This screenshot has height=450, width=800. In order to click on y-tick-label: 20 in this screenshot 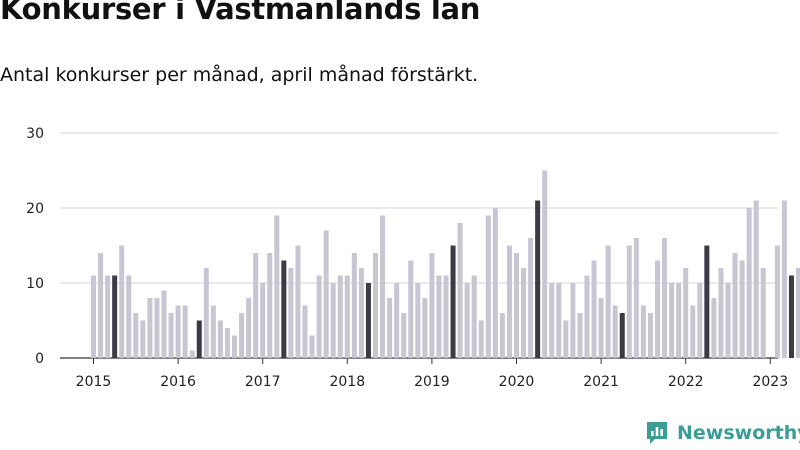, I will do `click(35, 209)`.